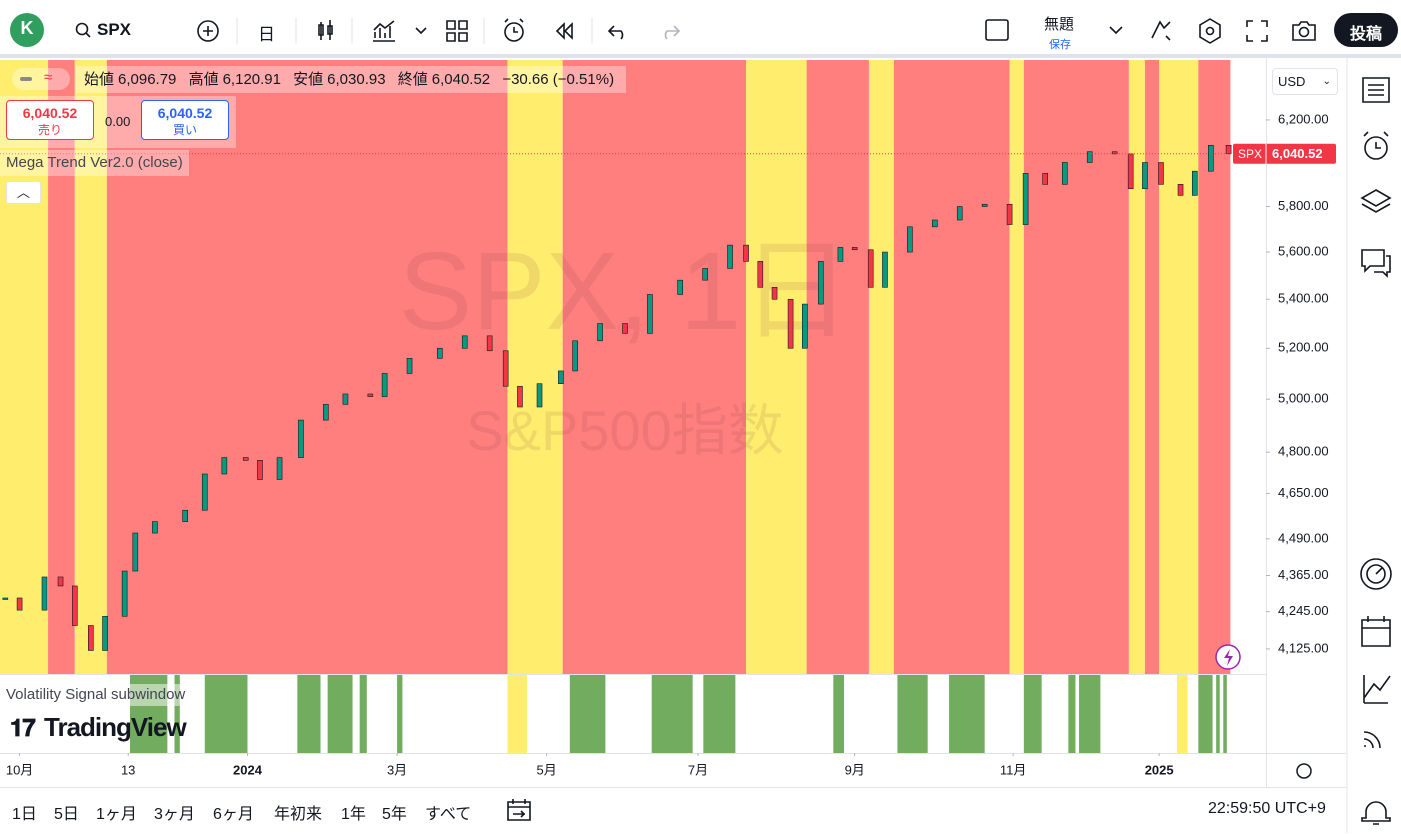 Image resolution: width=1401 pixels, height=834 pixels. Describe the element at coordinates (1377, 689) in the screenshot. I see `ideas` at that location.